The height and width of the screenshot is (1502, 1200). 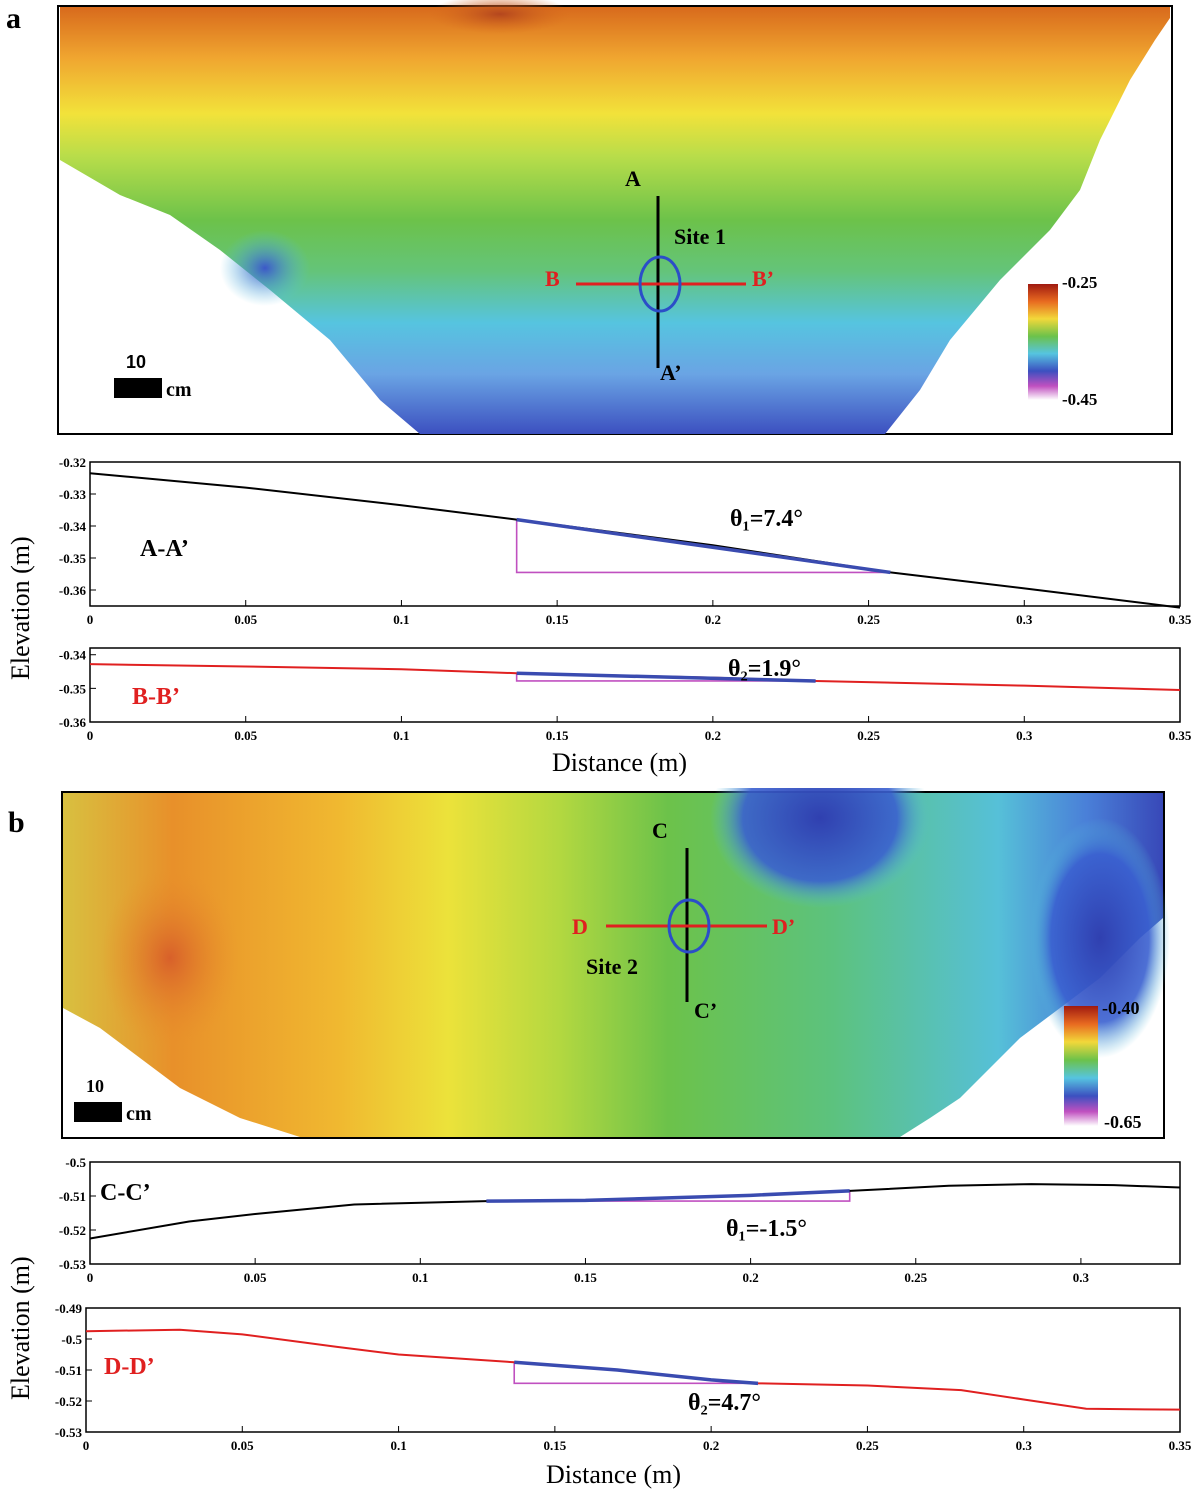 What do you see at coordinates (72, 462) in the screenshot?
I see `y-tick-label: -0.32` at bounding box center [72, 462].